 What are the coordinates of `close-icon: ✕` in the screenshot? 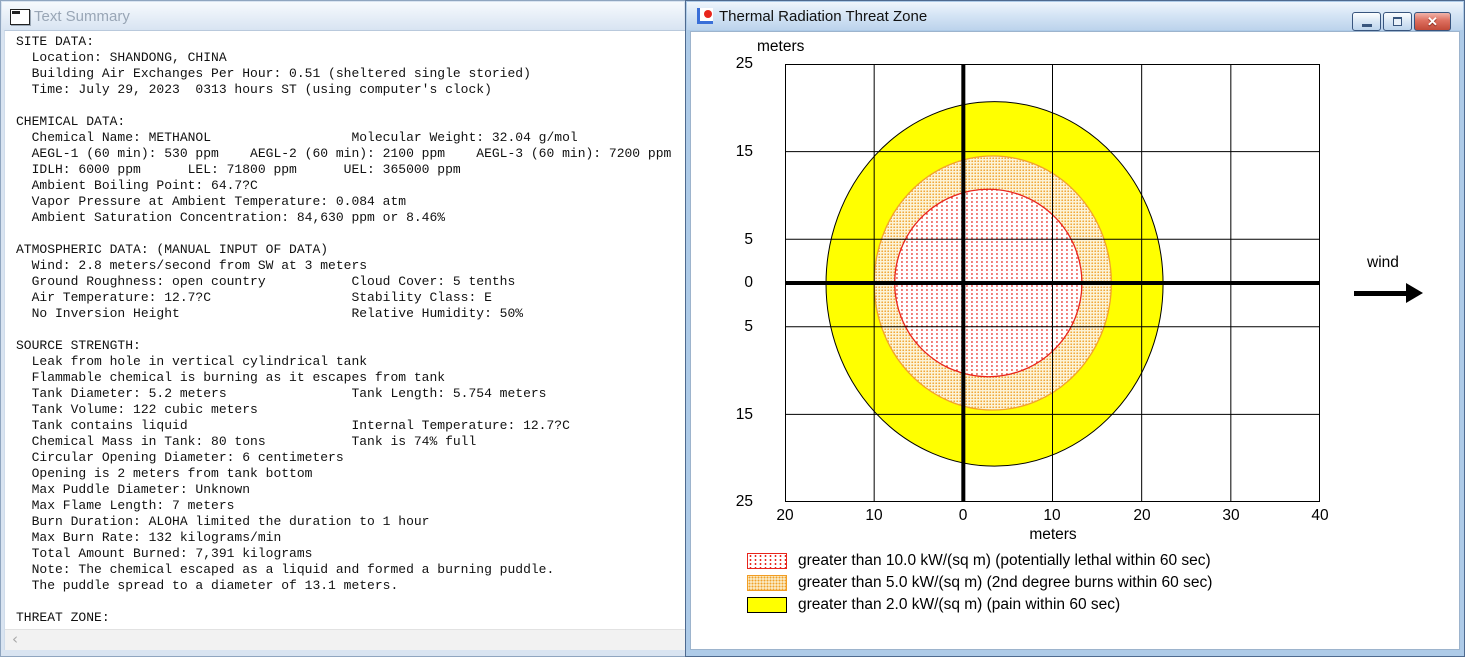 It's located at (1432, 21).